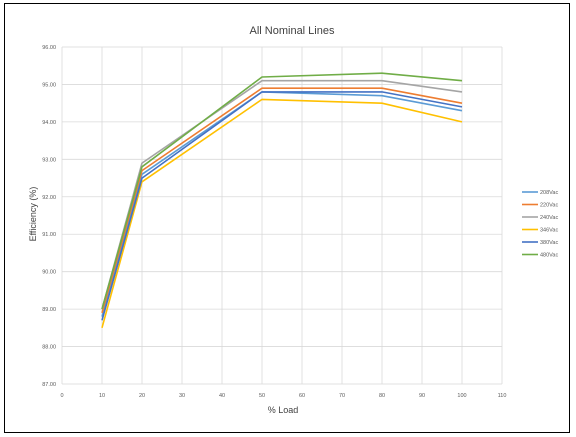 The width and height of the screenshot is (576, 437). Describe the element at coordinates (49, 273) in the screenshot. I see `y-tick-label: 90.00` at that location.